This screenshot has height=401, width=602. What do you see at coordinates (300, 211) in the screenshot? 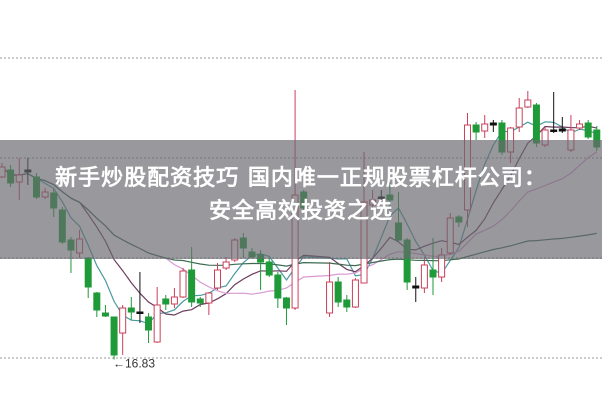
I see `overlay-title-line2: 安全高效投资之选` at bounding box center [300, 211].